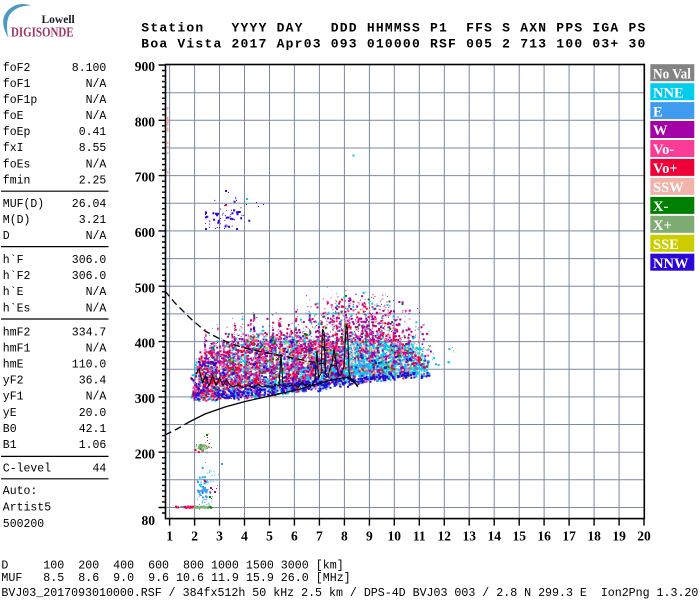 This screenshot has height=600, width=700. I want to click on svg-text: 2, so click(194, 535).